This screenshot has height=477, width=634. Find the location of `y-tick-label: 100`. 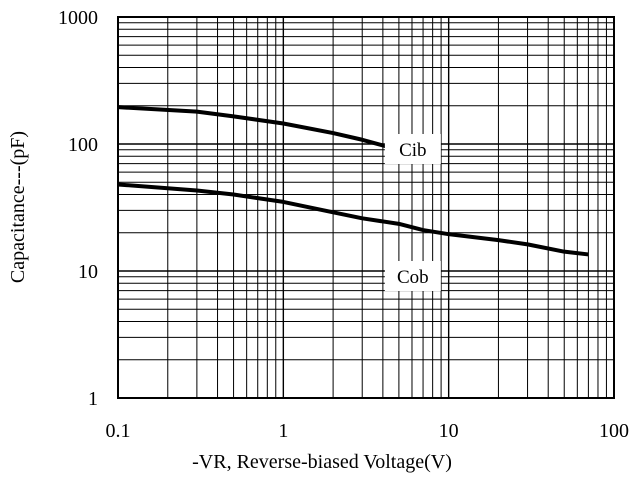

y-tick-label: 100 is located at coordinates (83, 145).